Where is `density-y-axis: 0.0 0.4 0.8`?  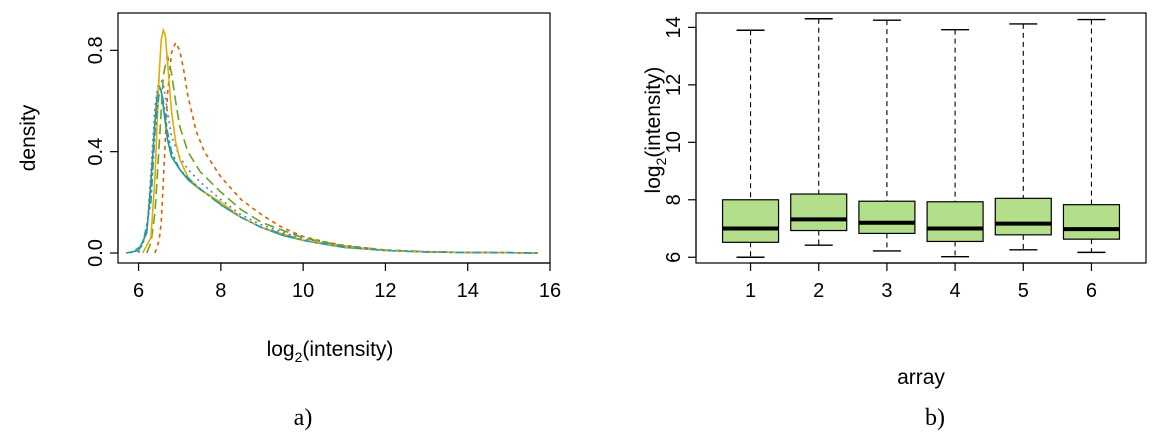 density-y-axis: 0.0 0.4 0.8 is located at coordinates (102, 151).